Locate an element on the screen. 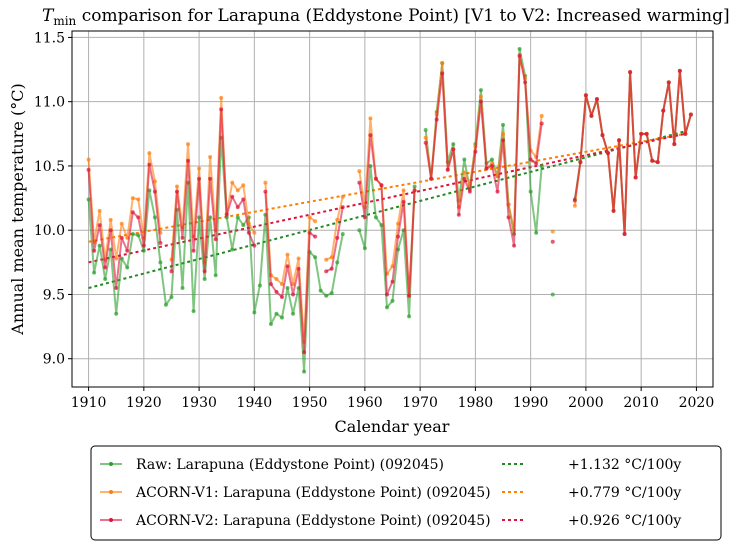  title-var: T is located at coordinates (48, 16).